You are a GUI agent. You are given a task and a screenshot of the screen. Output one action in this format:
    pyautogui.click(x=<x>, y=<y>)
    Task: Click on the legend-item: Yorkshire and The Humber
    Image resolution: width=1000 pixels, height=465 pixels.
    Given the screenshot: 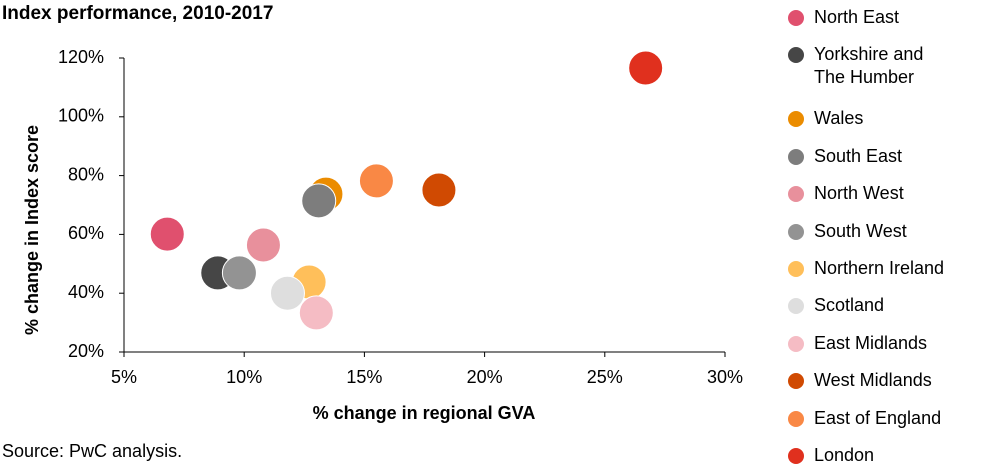 What is the action you would take?
    pyautogui.click(x=873, y=66)
    